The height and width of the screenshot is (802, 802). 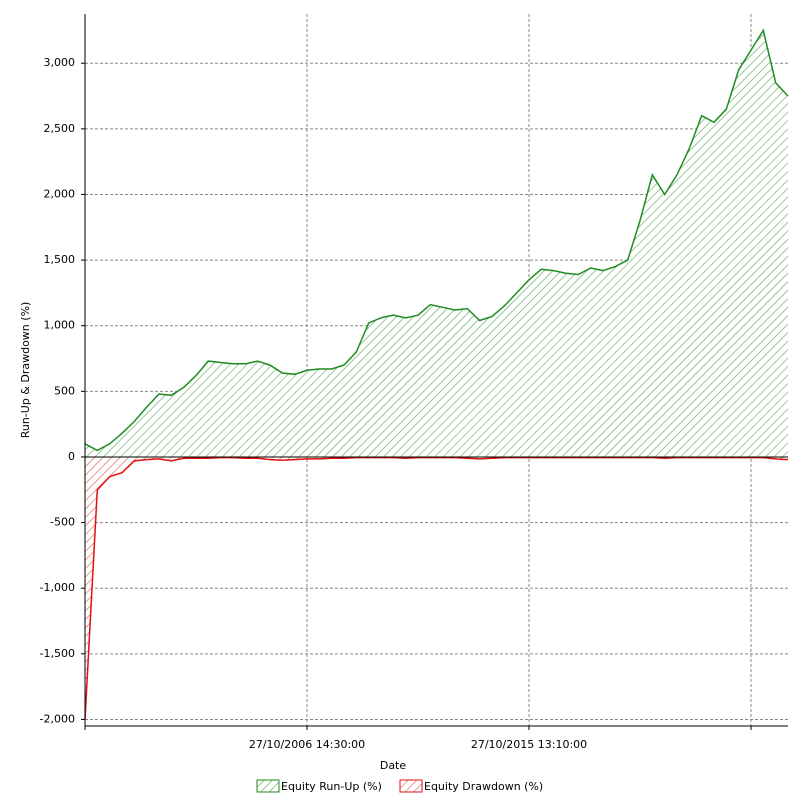 I want to click on x-tick-label: 27/10/2015 13:10:00, so click(x=529, y=744).